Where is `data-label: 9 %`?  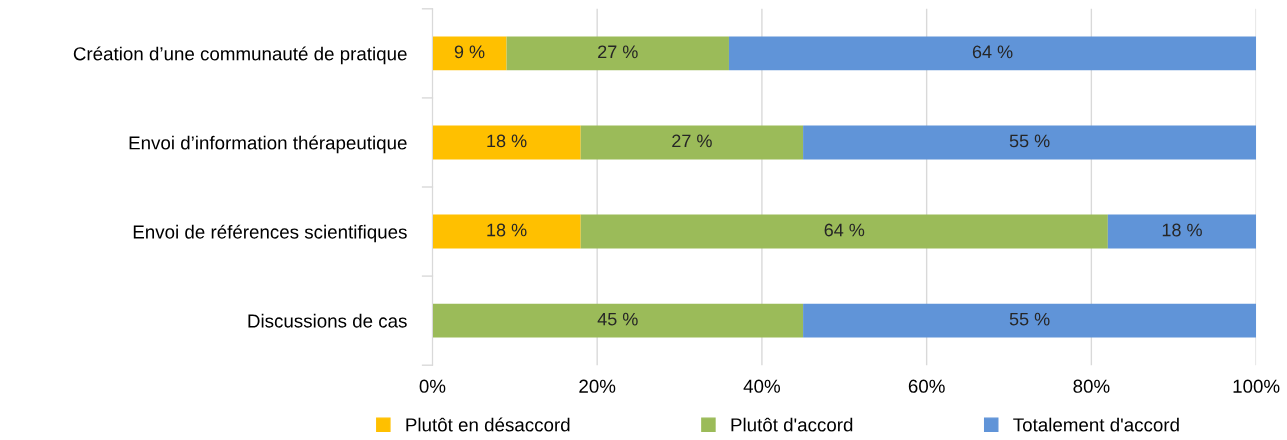
data-label: 9 % is located at coordinates (469, 52).